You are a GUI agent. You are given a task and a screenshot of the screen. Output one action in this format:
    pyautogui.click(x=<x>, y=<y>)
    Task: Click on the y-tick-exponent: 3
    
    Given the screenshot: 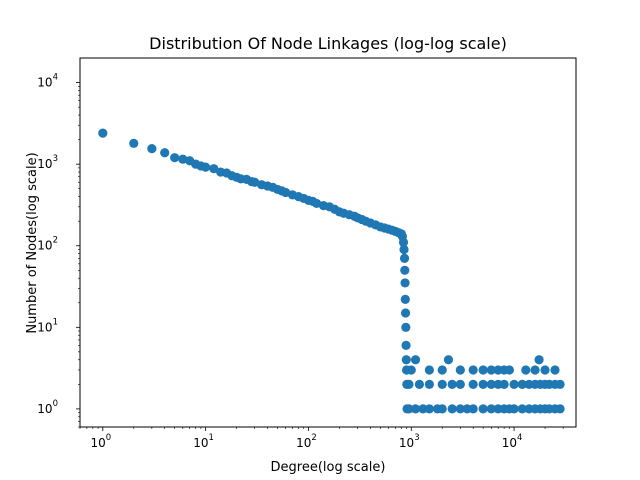 What is the action you would take?
    pyautogui.click(x=55, y=159)
    